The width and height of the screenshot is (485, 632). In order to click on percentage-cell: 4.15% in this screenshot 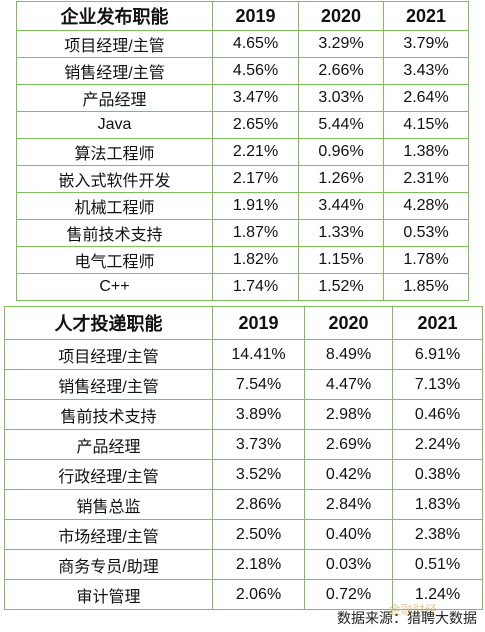, I will do `click(426, 125)`.